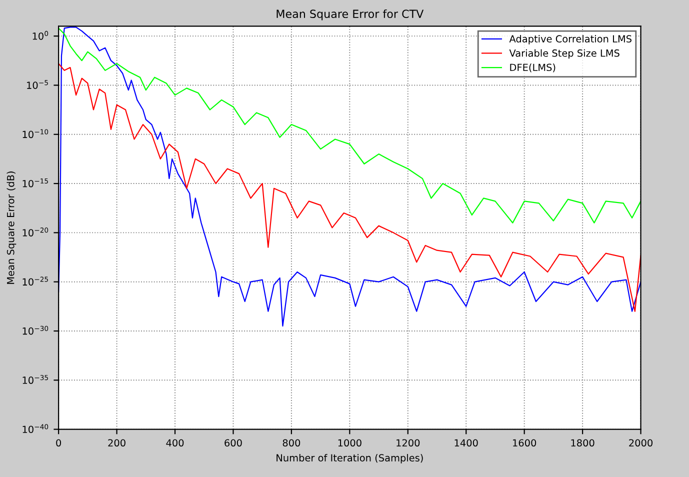 The width and height of the screenshot is (689, 477). Describe the element at coordinates (175, 443) in the screenshot. I see `x-tick-label: 400` at that location.